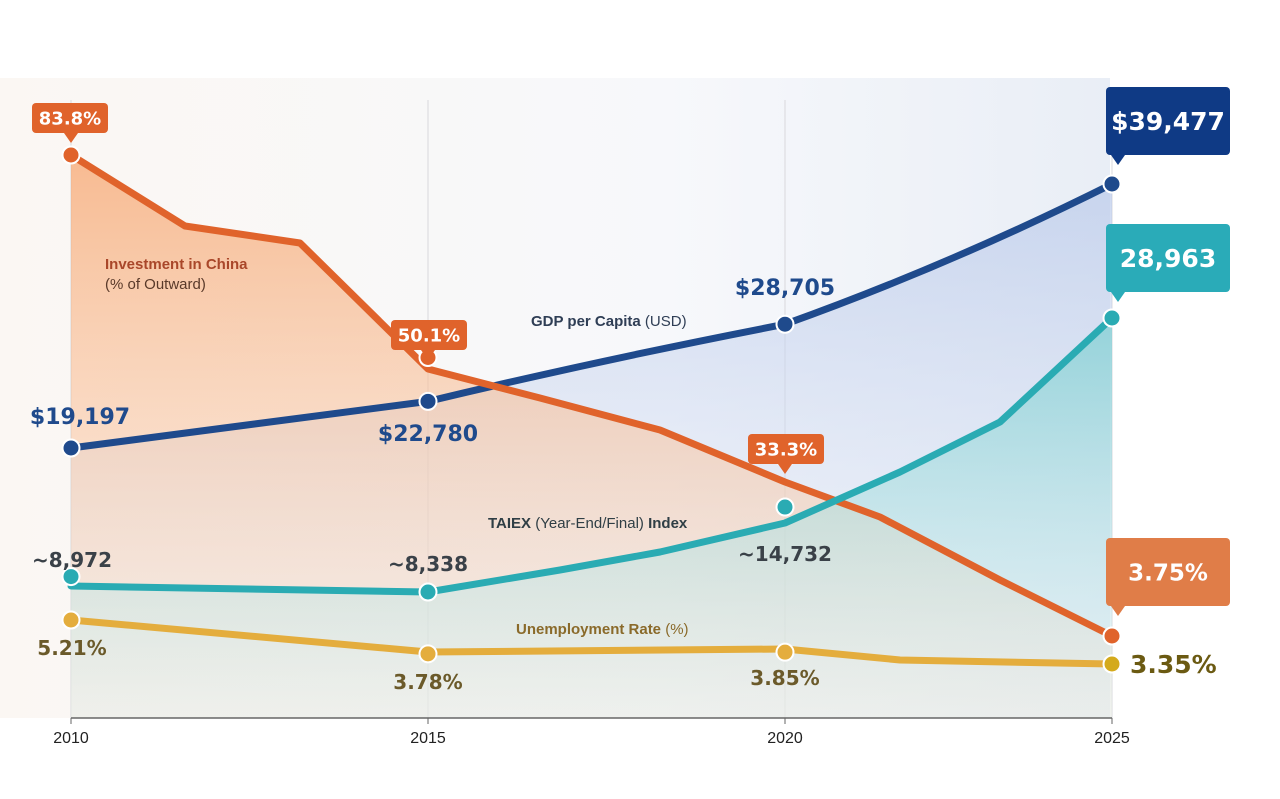 This screenshot has width=1280, height=799. I want to click on x-tick-label-2020: 2020, so click(785, 738).